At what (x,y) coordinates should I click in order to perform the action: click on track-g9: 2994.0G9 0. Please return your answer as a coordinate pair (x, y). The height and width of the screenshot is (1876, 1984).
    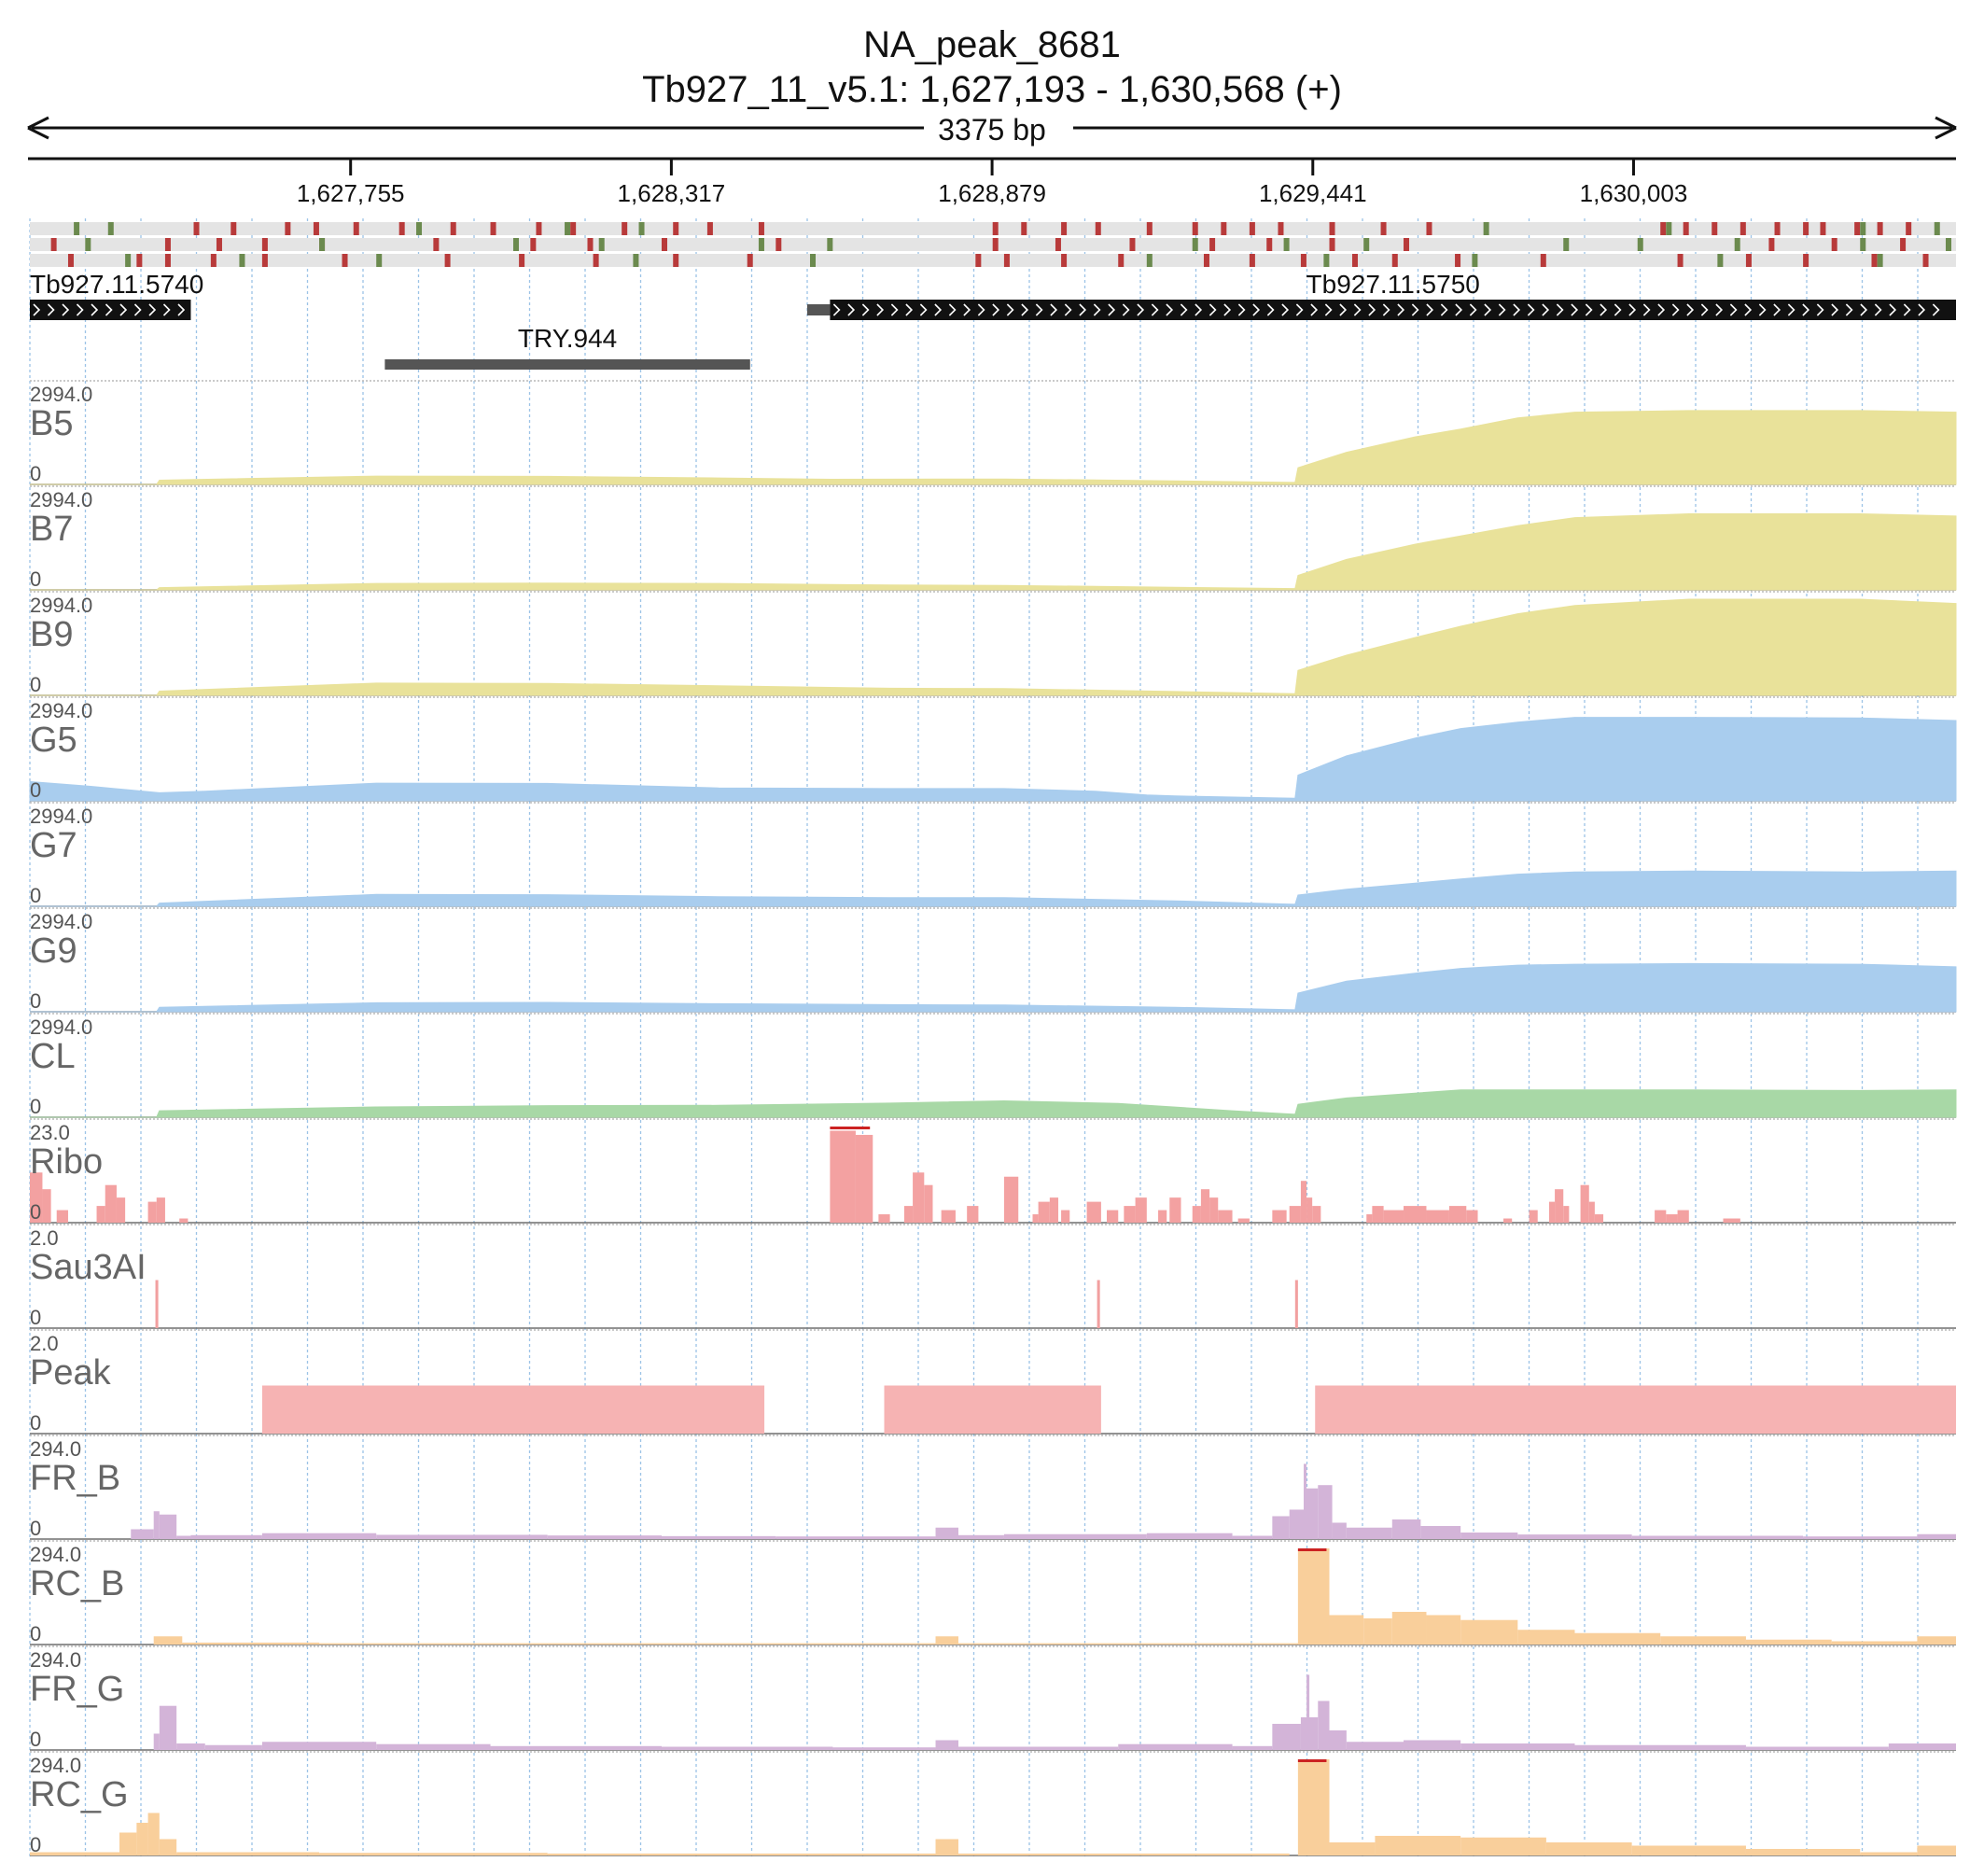
    Looking at the image, I should click on (993, 960).